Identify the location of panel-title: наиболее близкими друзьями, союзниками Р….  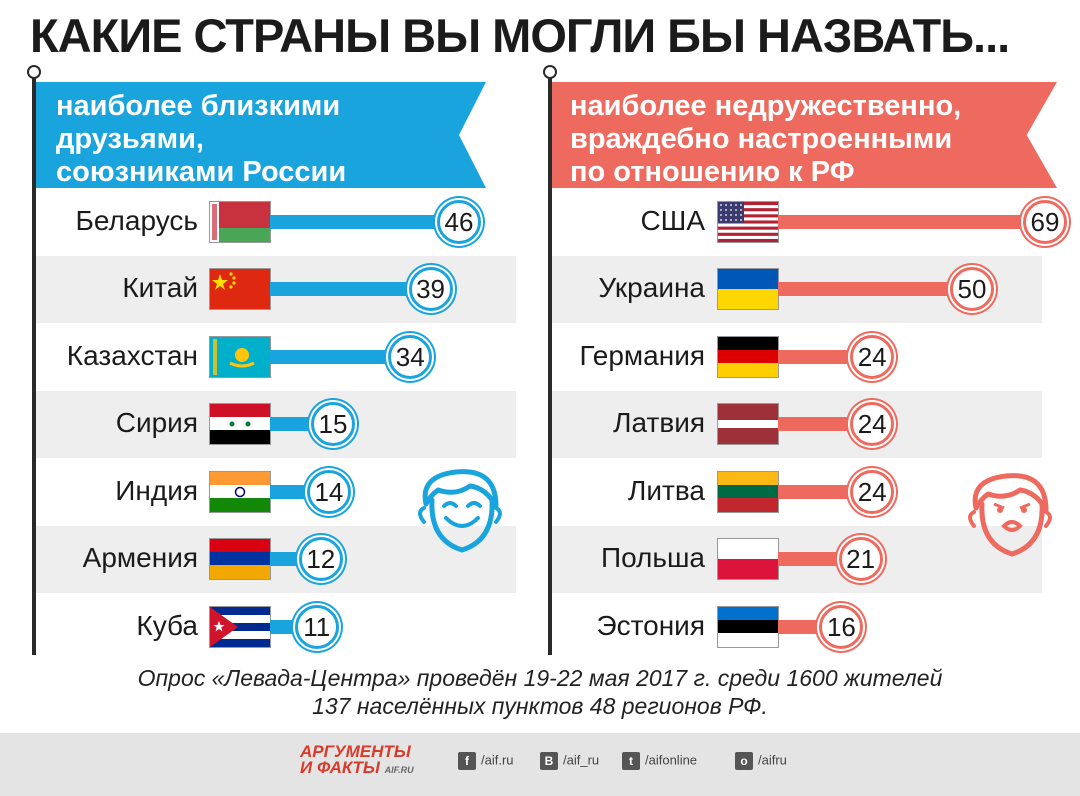
(201, 139).